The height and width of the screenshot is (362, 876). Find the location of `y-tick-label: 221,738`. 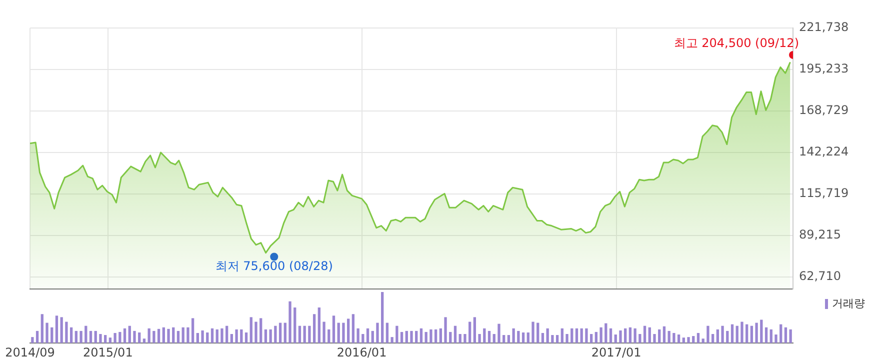

y-tick-label: 221,738 is located at coordinates (824, 27).